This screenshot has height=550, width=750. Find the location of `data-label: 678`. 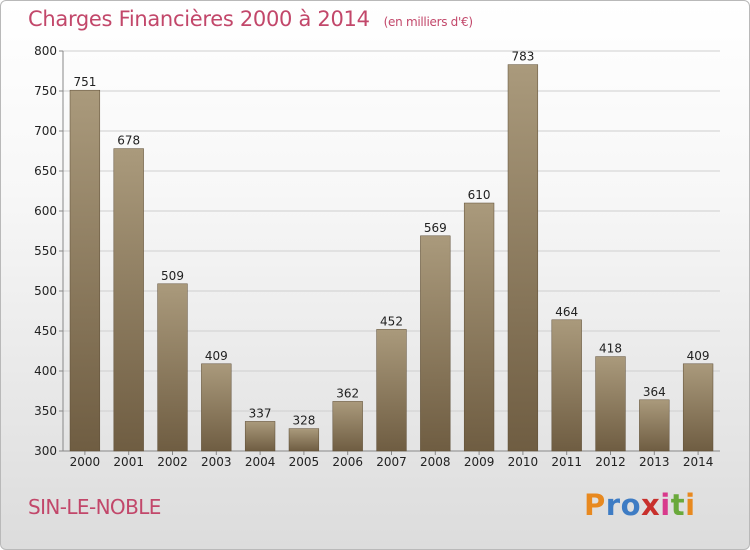

data-label: 678 is located at coordinates (128, 141).